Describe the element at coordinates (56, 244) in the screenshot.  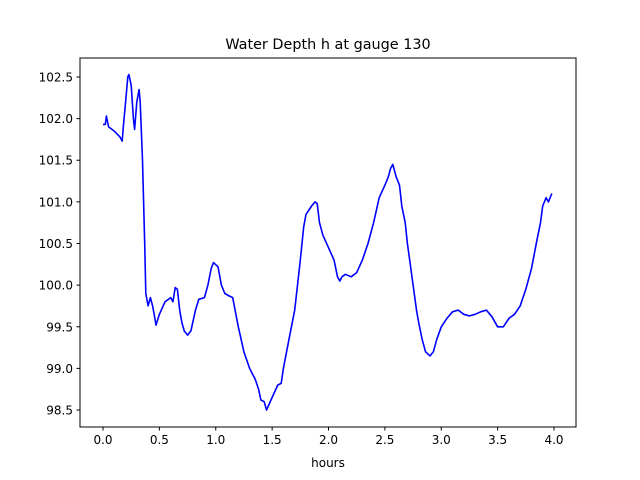
I see `y-tick-label: 100.5` at that location.